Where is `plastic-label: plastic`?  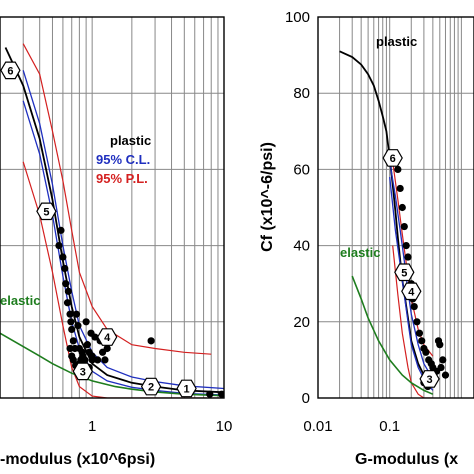 plastic-label: plastic is located at coordinates (396, 41).